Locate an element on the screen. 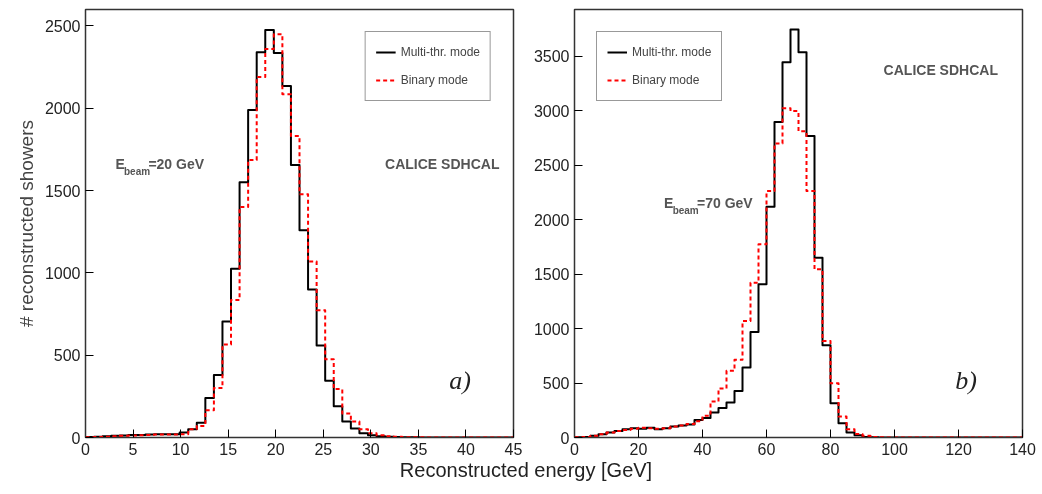 The width and height of the screenshot is (1042, 494). y-tick-label: 3500 is located at coordinates (551, 57).